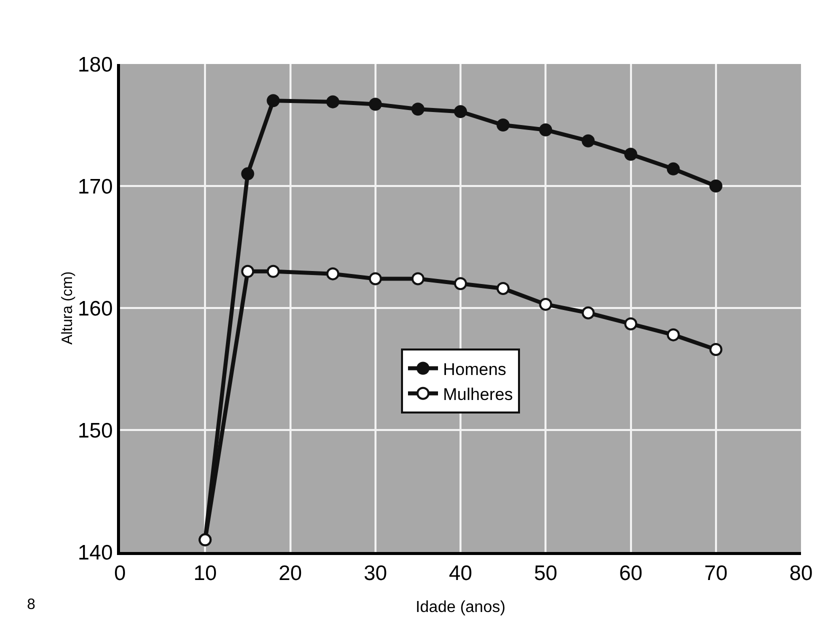 The width and height of the screenshot is (837, 644). I want to click on legend-label: Mulheres, so click(478, 394).